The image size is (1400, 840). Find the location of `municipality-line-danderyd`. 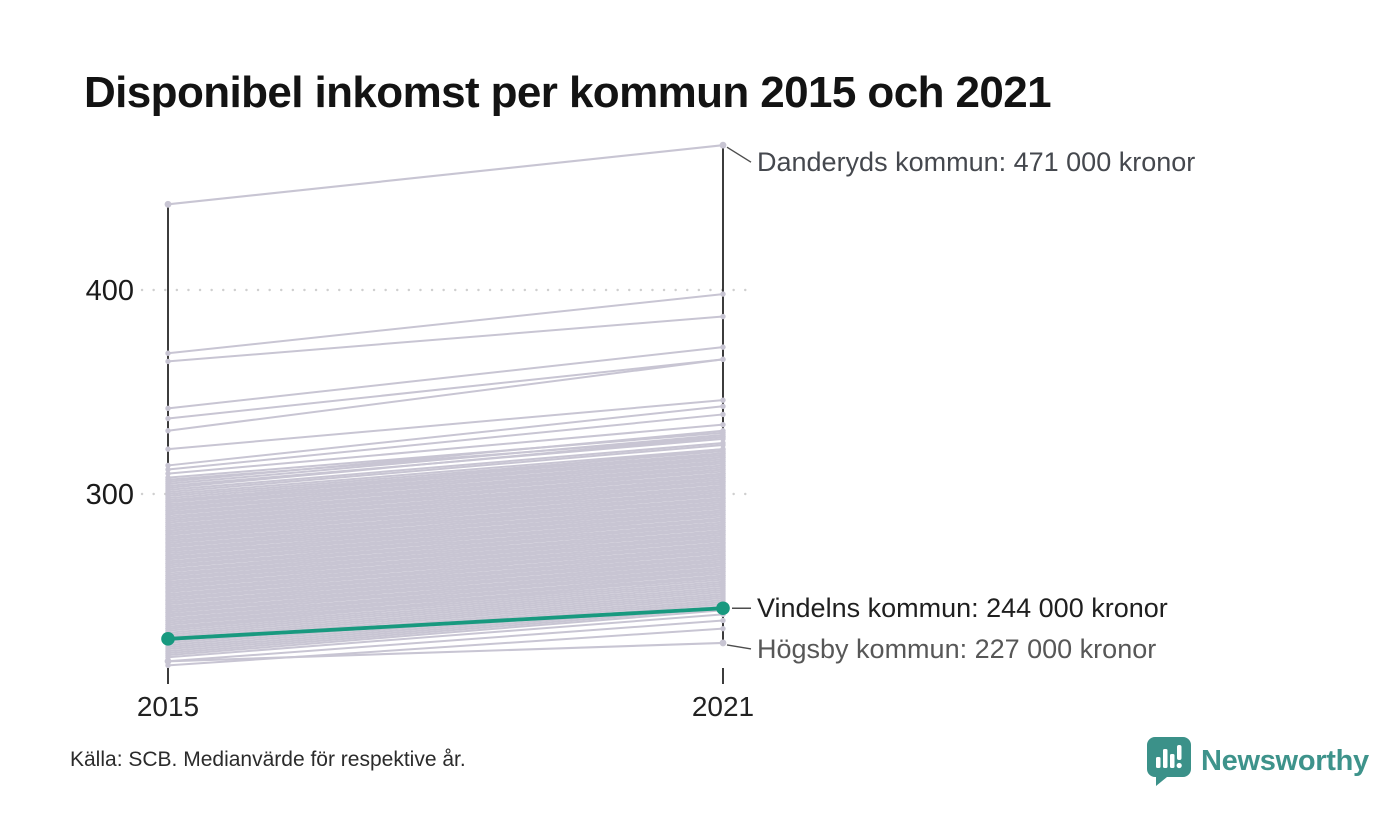

municipality-line-danderyd is located at coordinates (445, 175).